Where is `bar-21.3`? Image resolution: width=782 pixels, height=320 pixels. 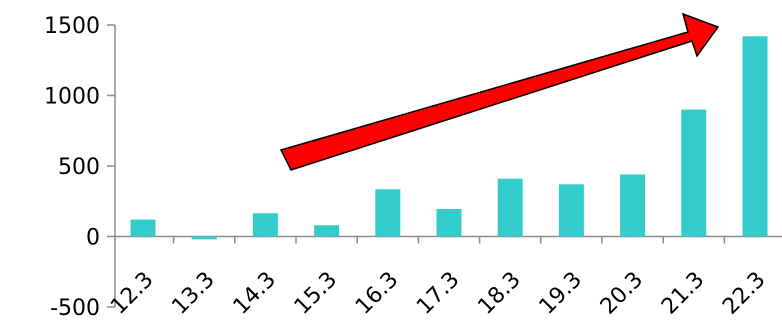
bar-21.3 is located at coordinates (694, 173).